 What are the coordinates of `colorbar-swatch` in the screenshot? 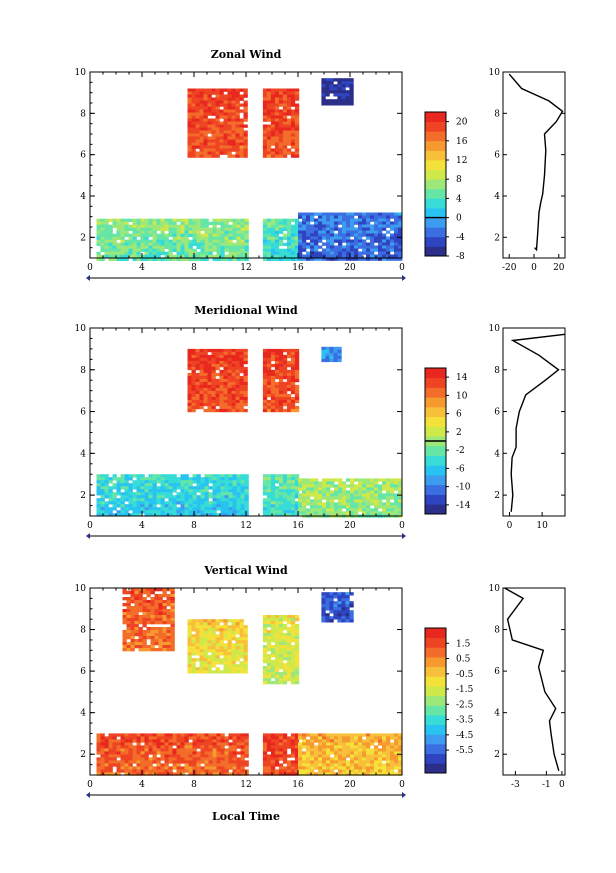 It's located at (435, 382).